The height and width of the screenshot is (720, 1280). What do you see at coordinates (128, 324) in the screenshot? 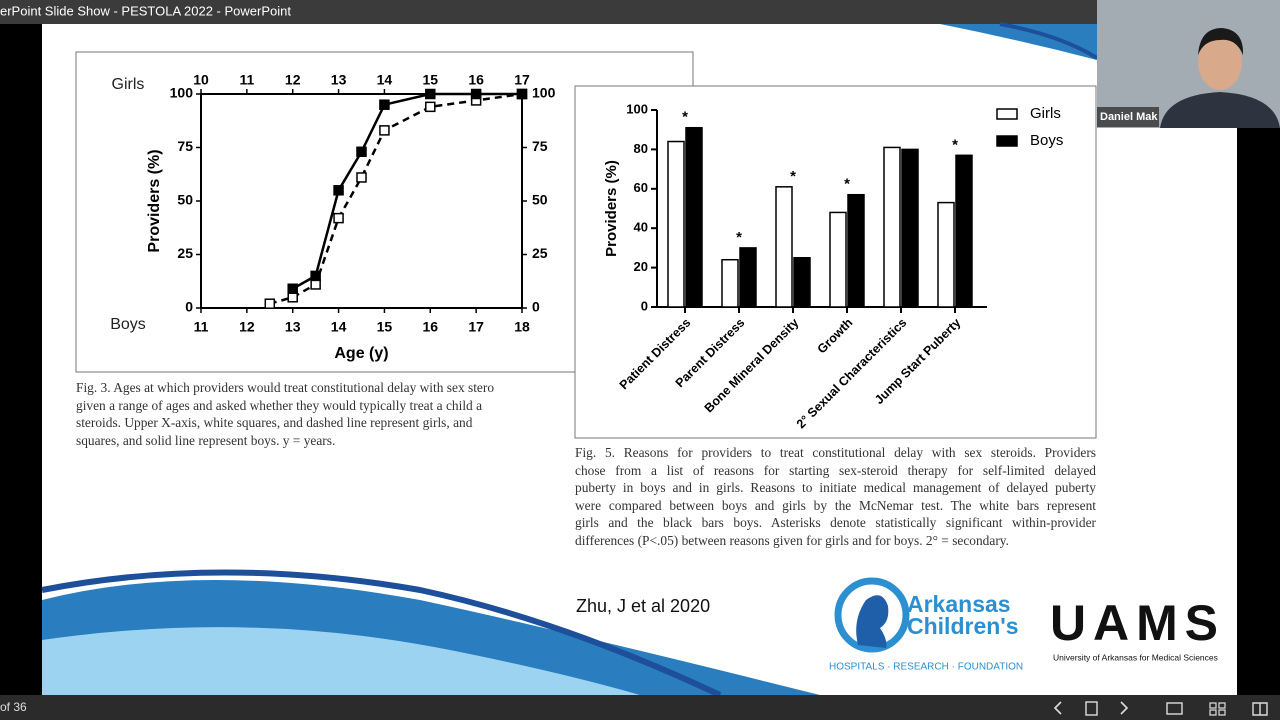
I see `series-side-label: Boys` at bounding box center [128, 324].